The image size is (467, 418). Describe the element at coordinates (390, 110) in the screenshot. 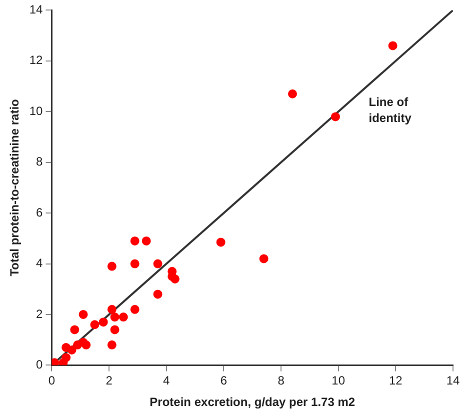

I see `annotation: Line of identity` at that location.